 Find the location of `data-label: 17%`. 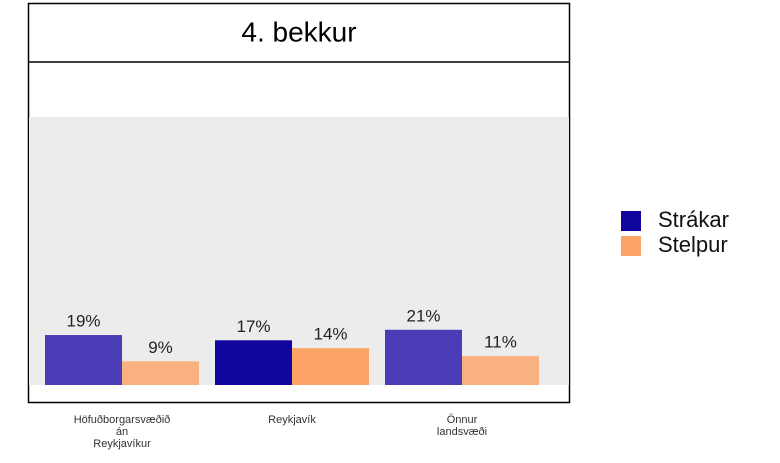

data-label: 17% is located at coordinates (253, 326).